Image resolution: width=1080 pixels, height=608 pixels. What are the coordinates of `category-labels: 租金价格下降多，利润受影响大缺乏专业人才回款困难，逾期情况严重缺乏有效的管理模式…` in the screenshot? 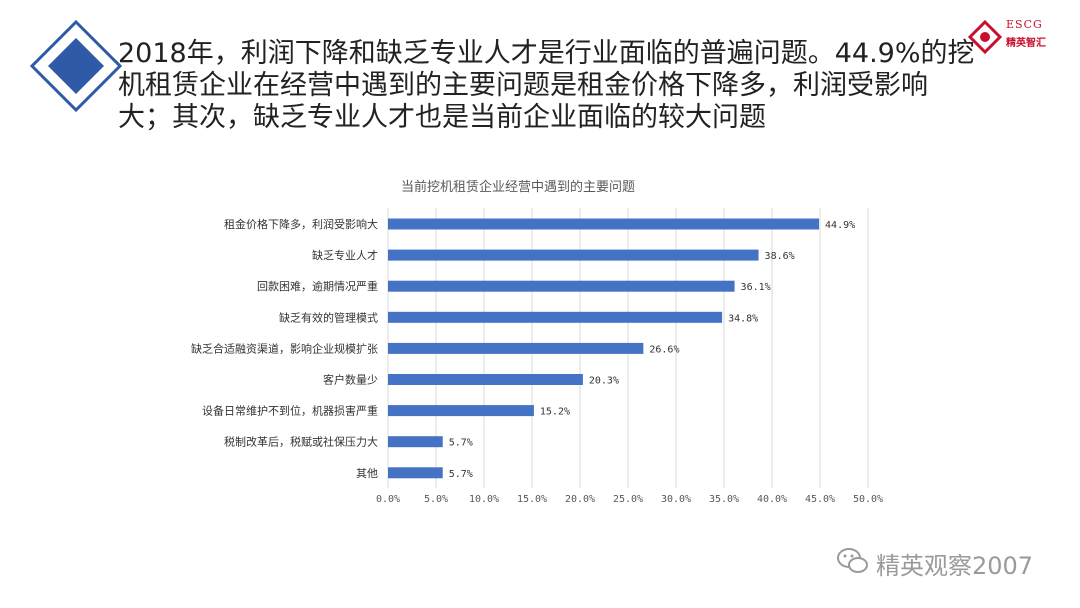 It's located at (284, 348).